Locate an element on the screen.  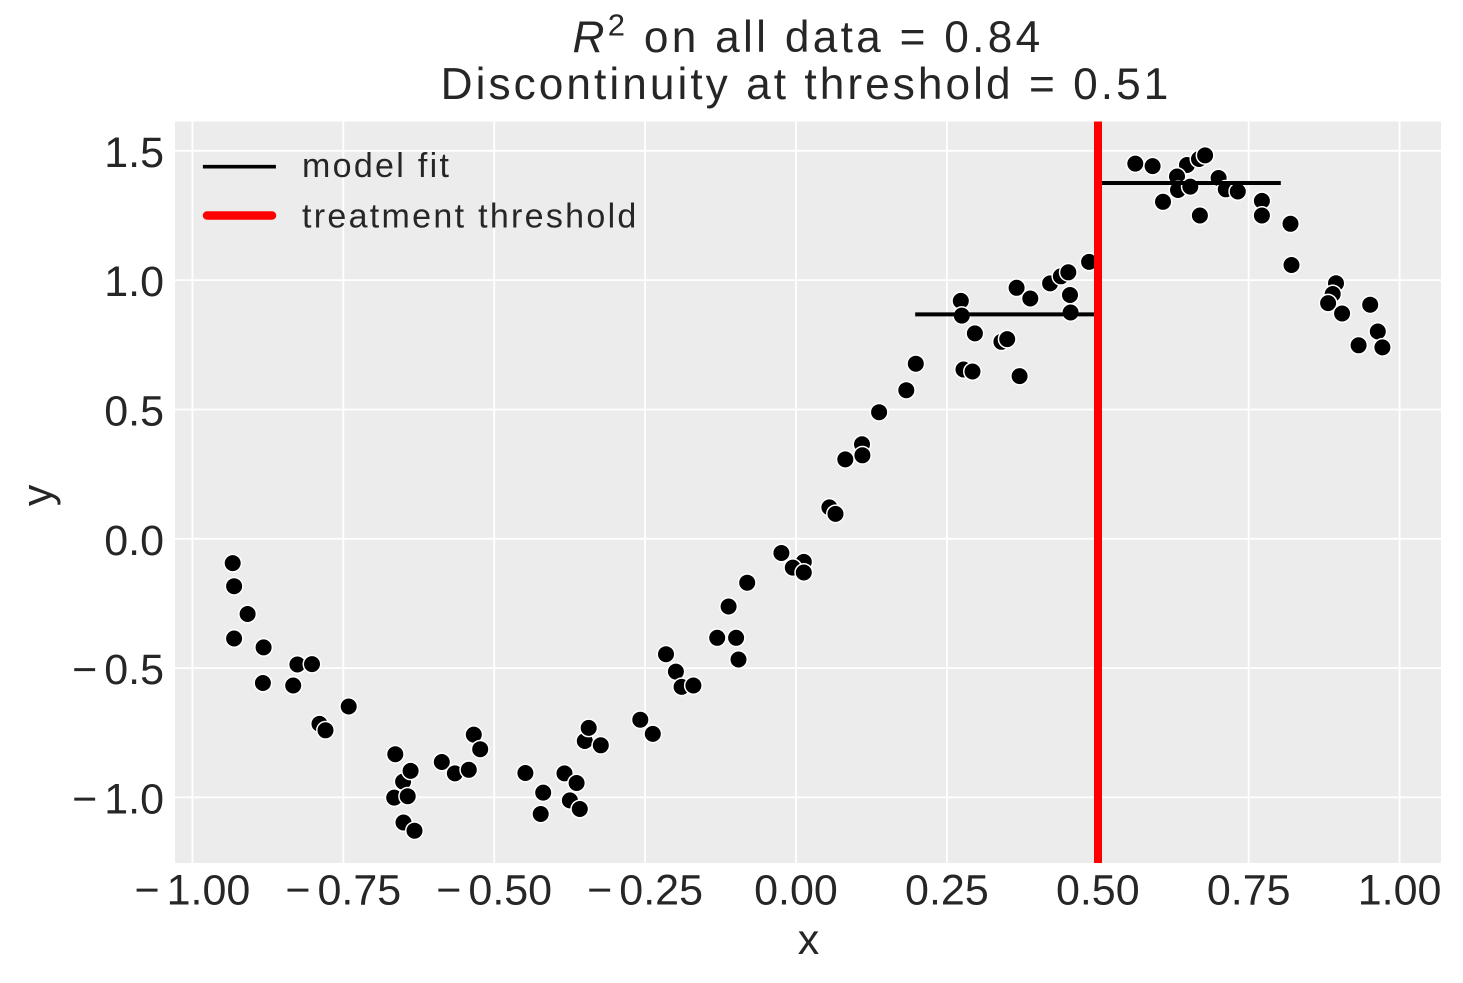
svg-text: 0.00 is located at coordinates (796, 891).